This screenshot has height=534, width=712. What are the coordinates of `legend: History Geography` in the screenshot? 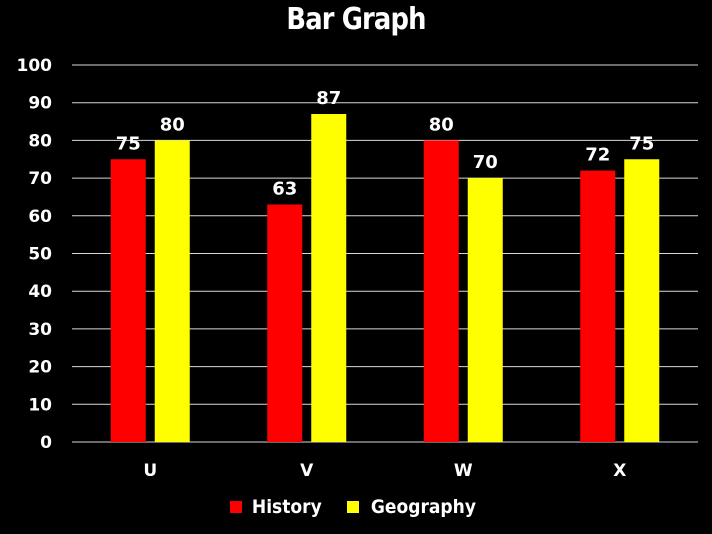 It's located at (356, 507).